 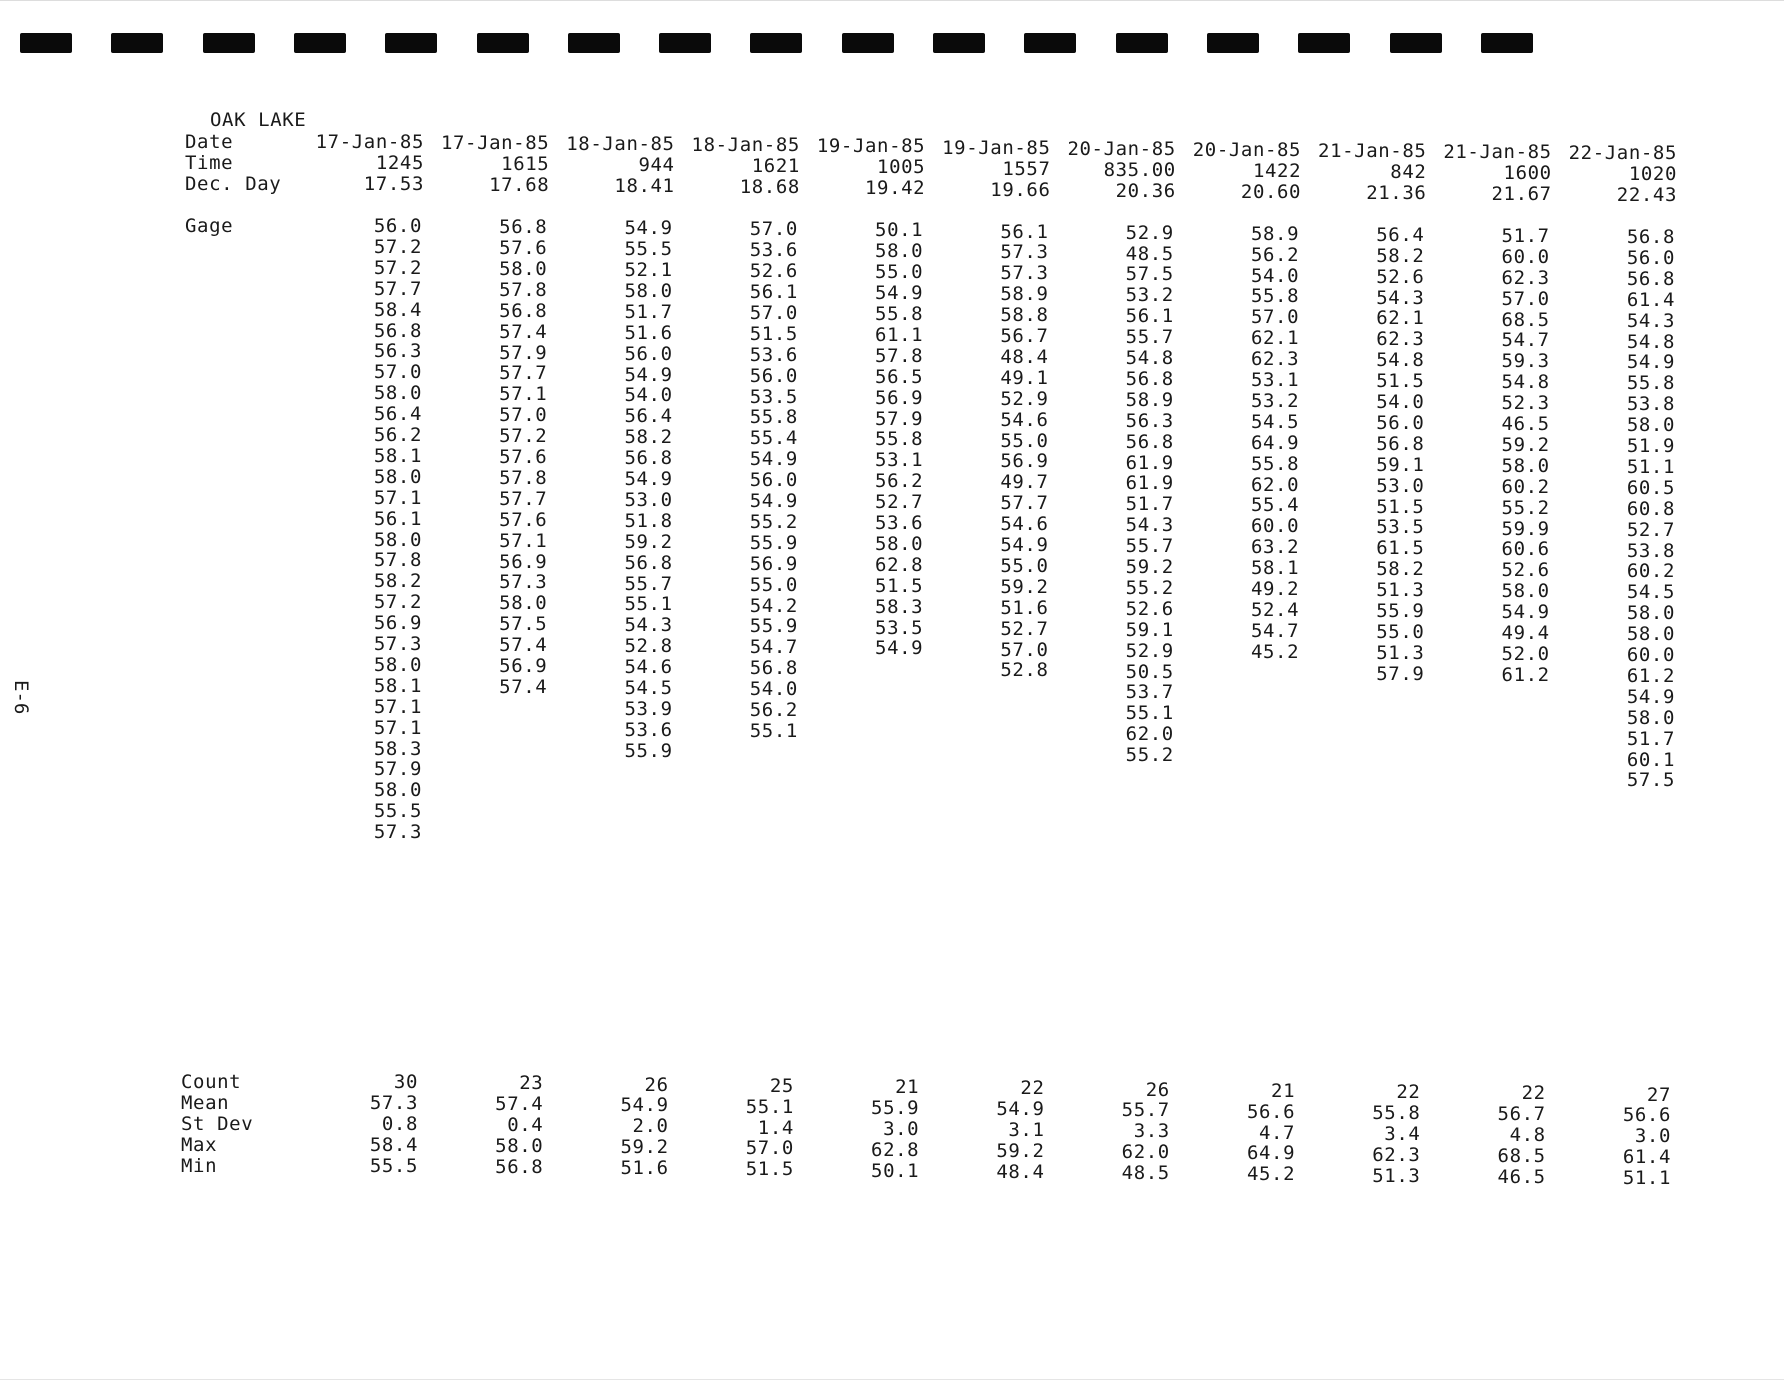 What do you see at coordinates (895, 1107) in the screenshot?
I see `stat-mean: 55.9` at bounding box center [895, 1107].